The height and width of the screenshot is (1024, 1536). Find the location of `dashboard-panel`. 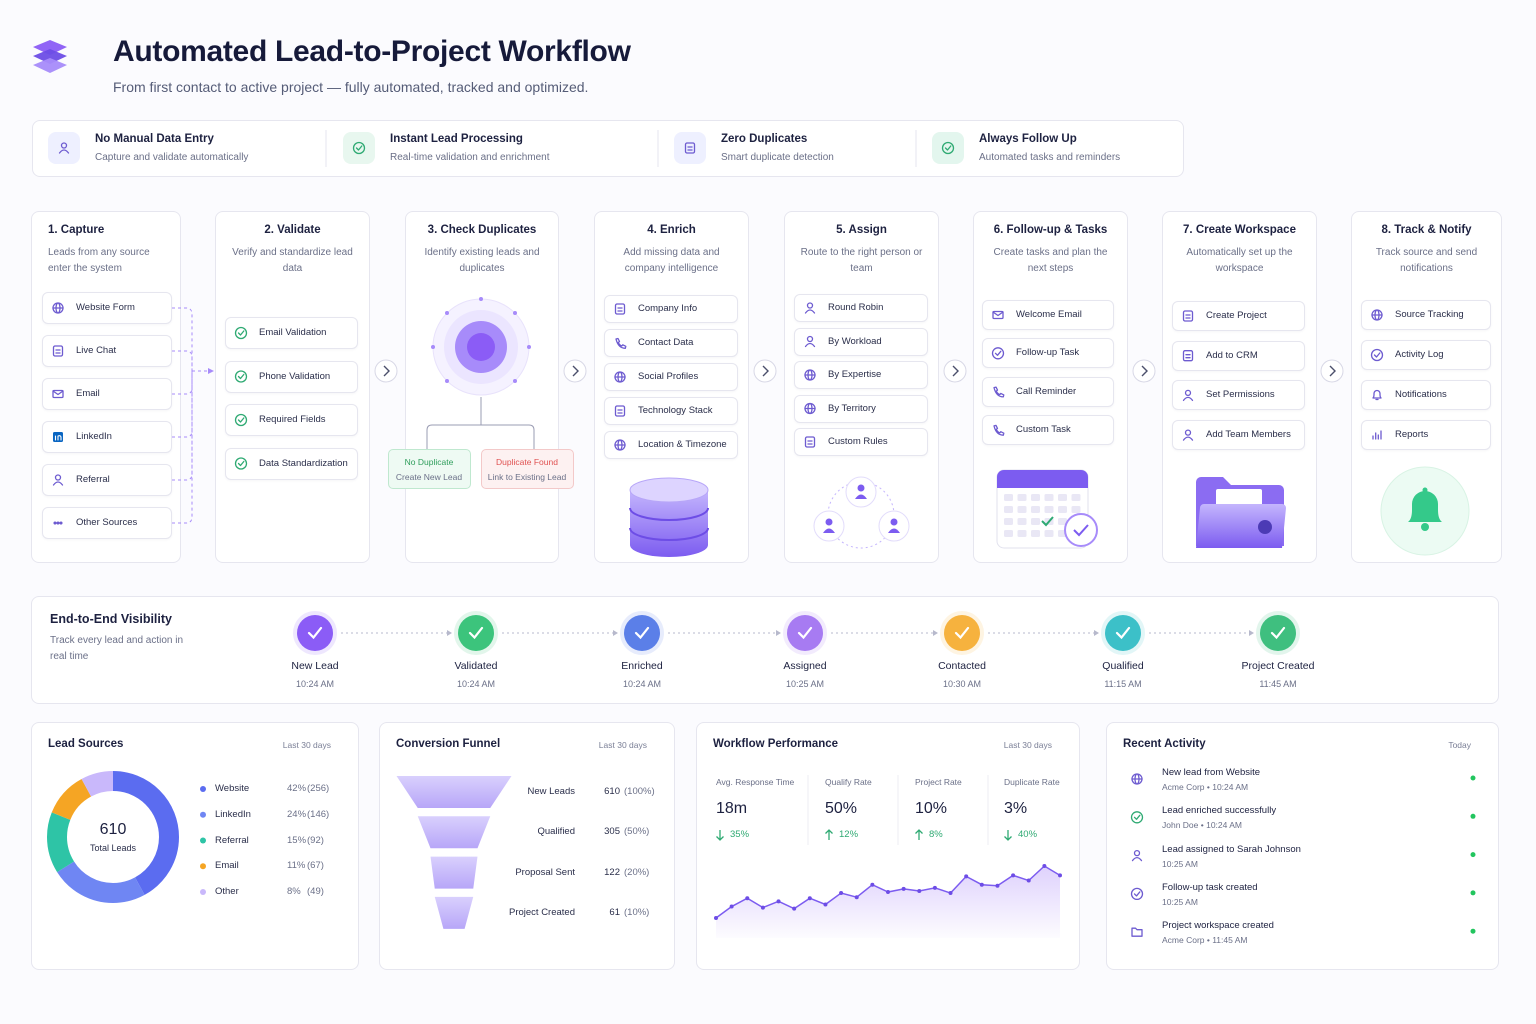

dashboard-panel is located at coordinates (1302, 846).